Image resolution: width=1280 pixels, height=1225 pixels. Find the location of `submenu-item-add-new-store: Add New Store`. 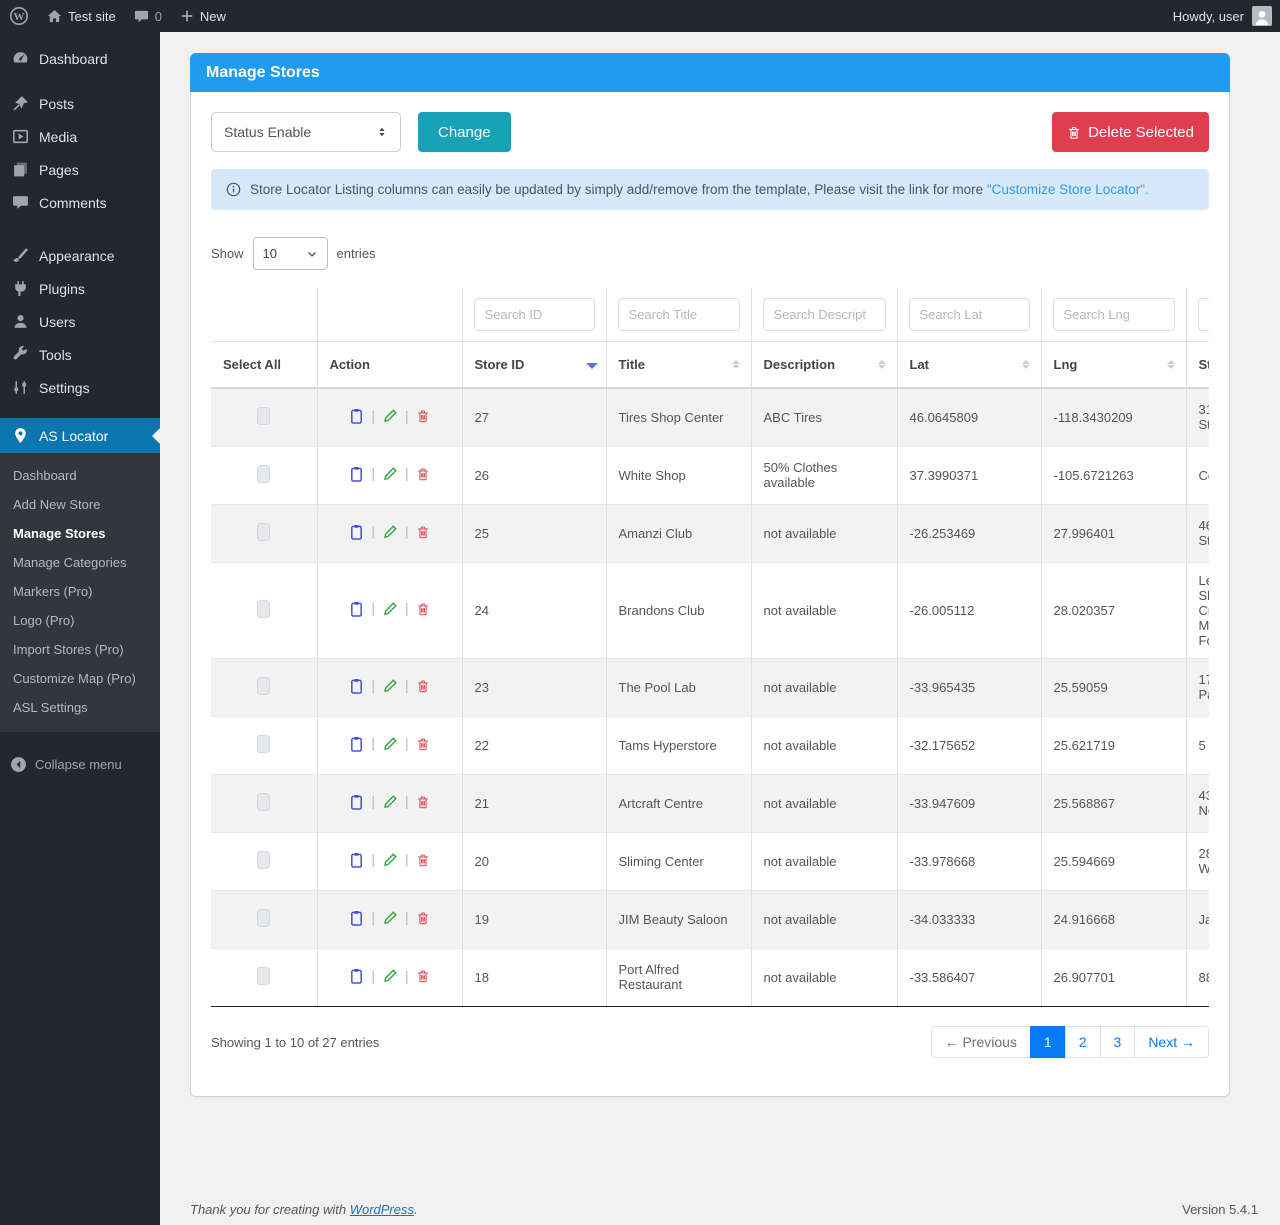

submenu-item-add-new-store: Add New Store is located at coordinates (57, 504).